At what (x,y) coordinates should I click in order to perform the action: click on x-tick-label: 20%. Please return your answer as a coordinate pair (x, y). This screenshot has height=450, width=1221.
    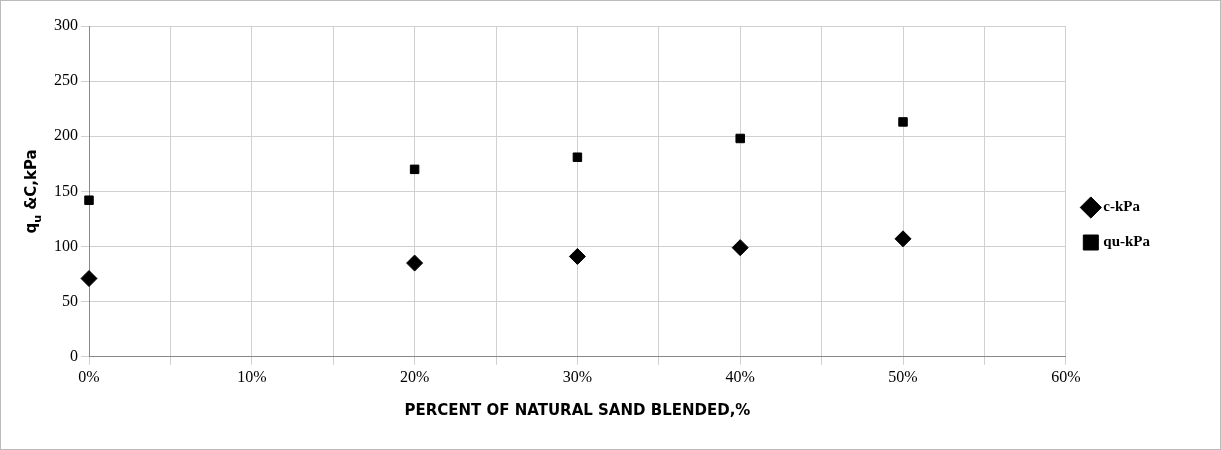
    Looking at the image, I should click on (414, 376).